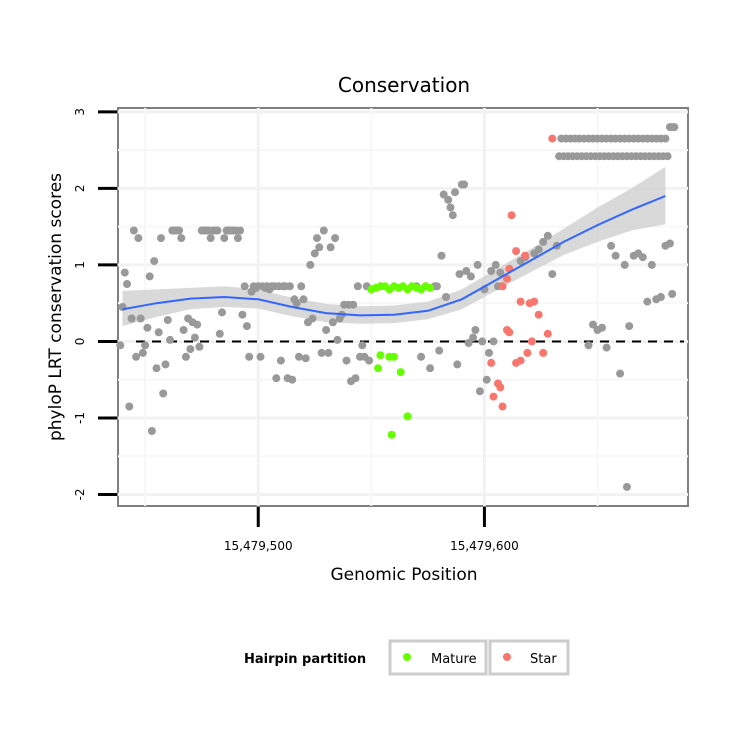 The height and width of the screenshot is (750, 750). I want to click on legend-key-star-dot, so click(507, 657).